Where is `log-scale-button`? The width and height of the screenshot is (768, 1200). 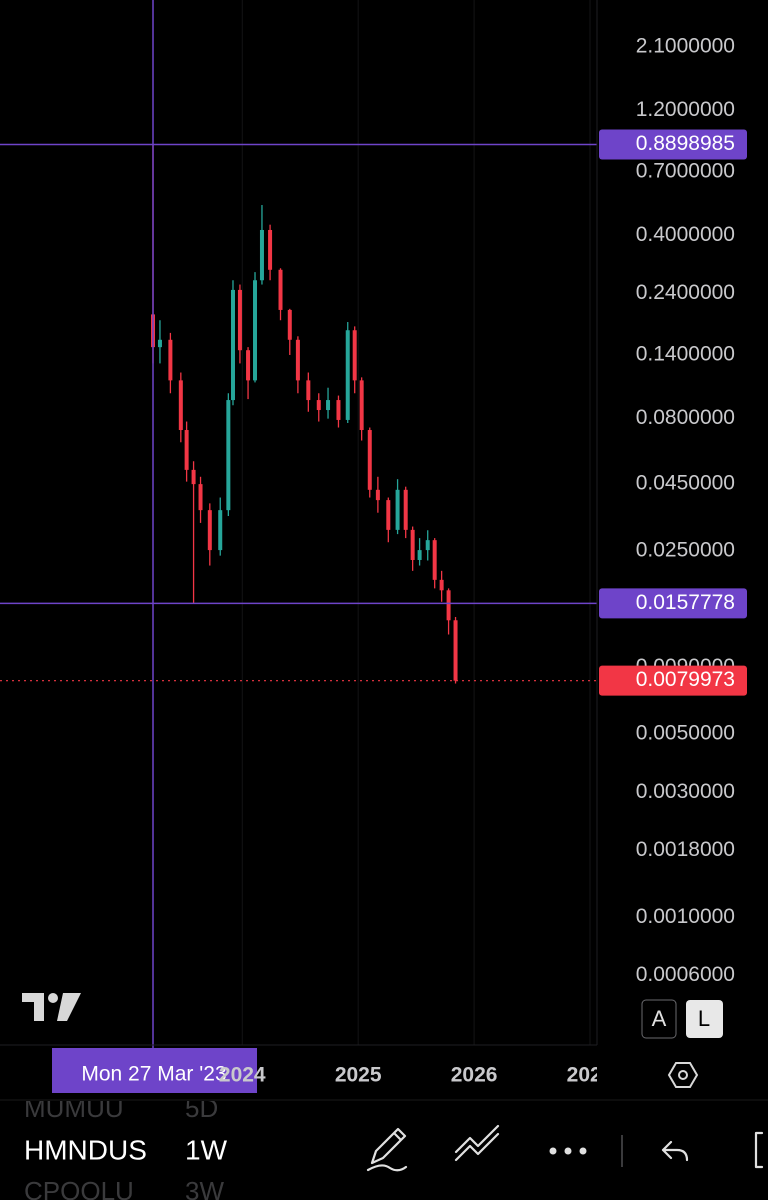 log-scale-button is located at coordinates (704, 1019).